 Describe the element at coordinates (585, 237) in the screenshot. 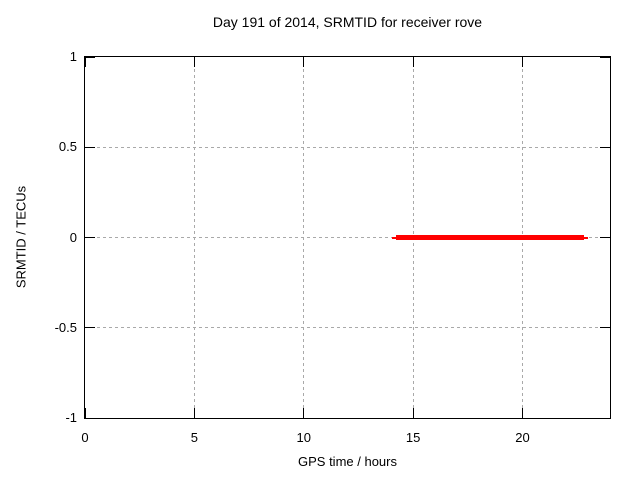

I see `series-segment-right-tip` at that location.